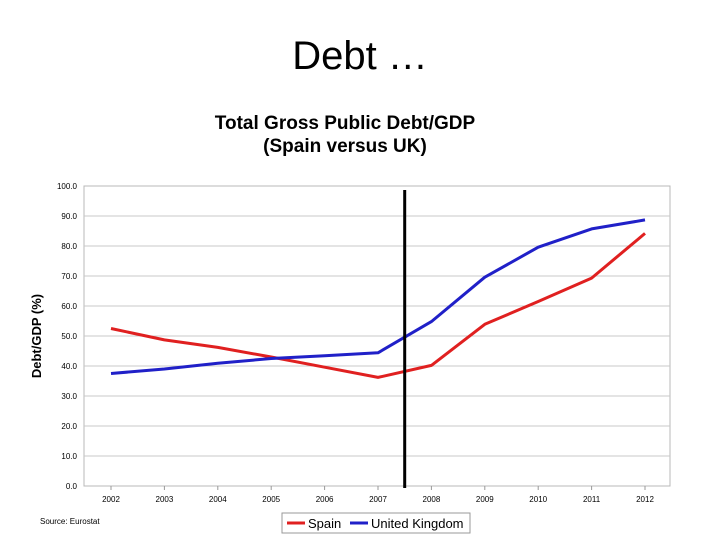 This screenshot has height=540, width=720. Describe the element at coordinates (324, 523) in the screenshot. I see `legend-label-spain: Spain` at that location.